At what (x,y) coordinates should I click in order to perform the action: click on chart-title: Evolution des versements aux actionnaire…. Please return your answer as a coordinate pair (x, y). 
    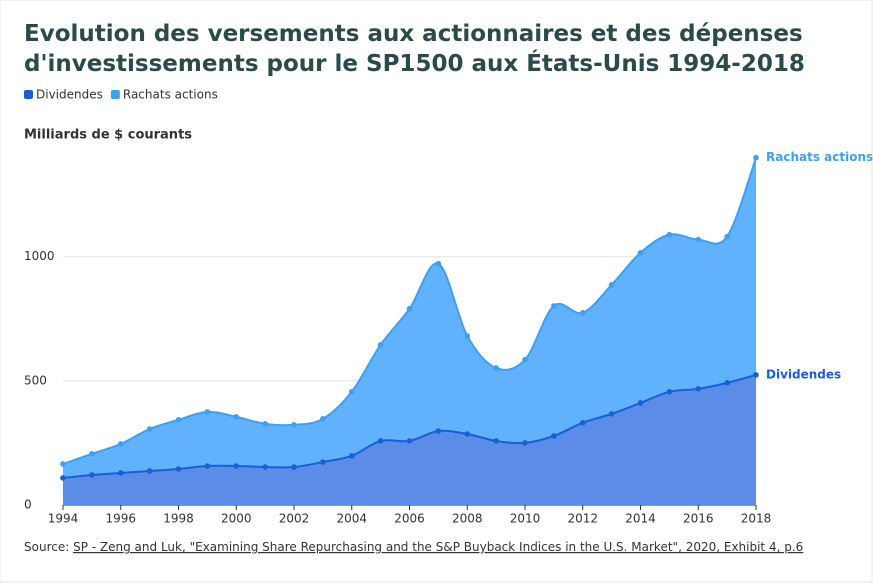
    Looking at the image, I should click on (414, 49).